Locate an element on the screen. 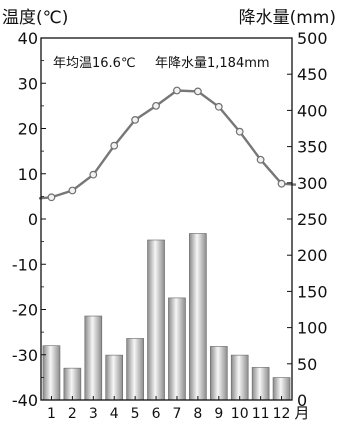  left-axis-title: 温度(℃) is located at coordinates (35, 18).